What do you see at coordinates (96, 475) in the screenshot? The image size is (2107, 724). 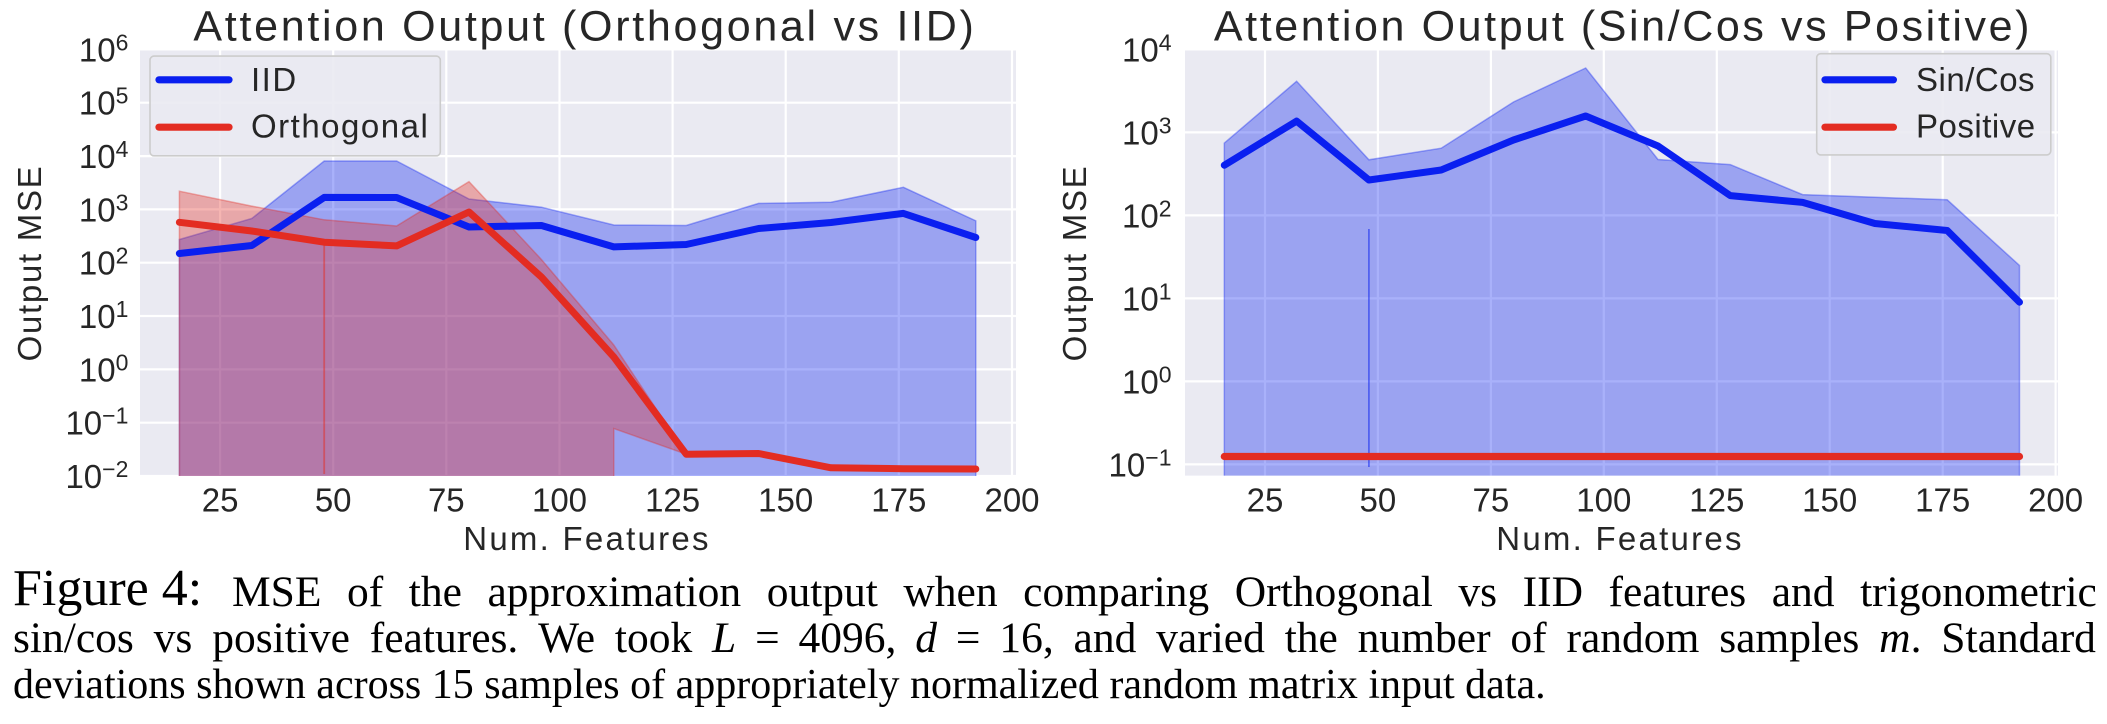 I see `svg-text: 10−2` at bounding box center [96, 475].